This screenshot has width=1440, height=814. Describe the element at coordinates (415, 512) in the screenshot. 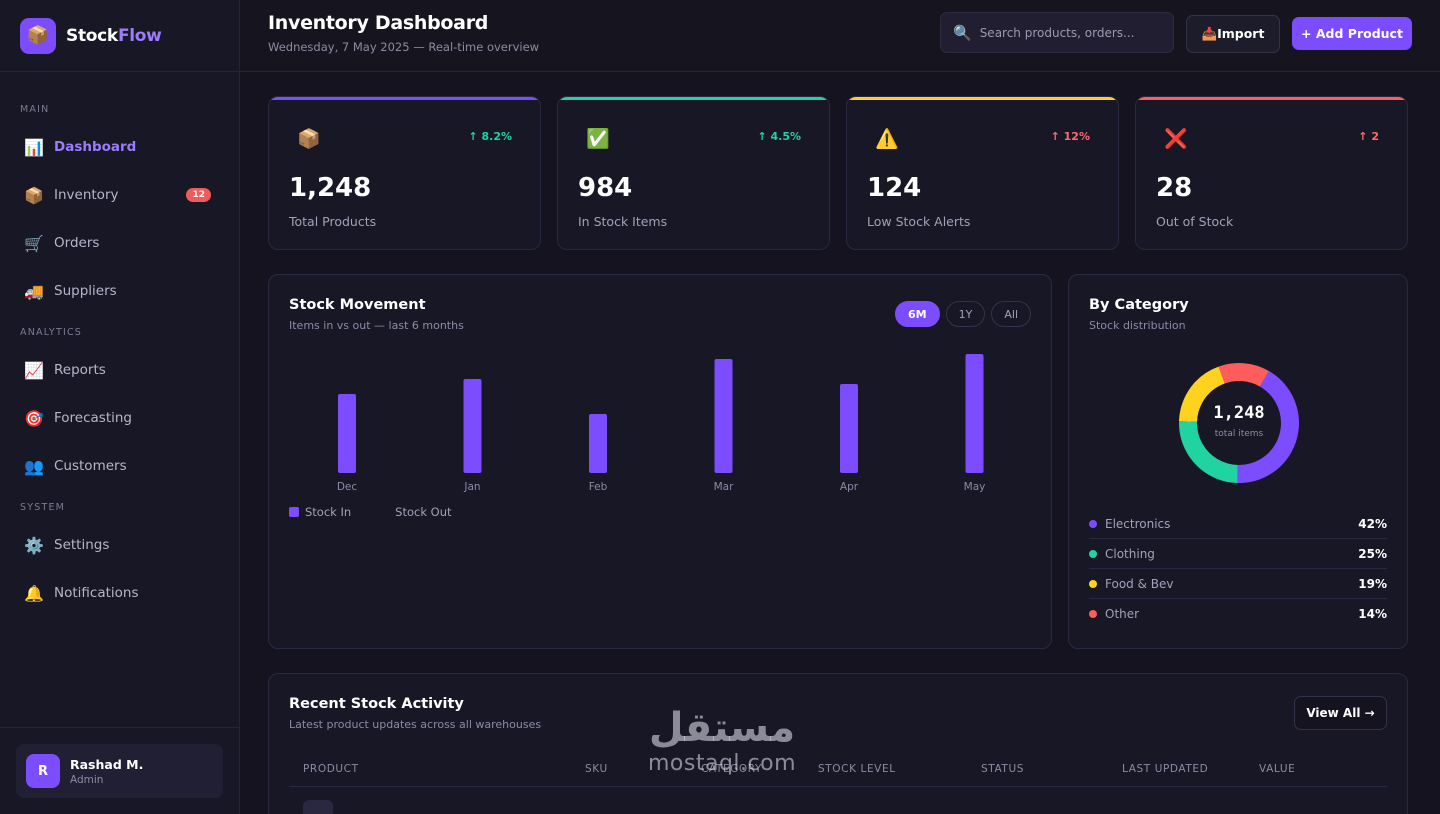

I see `legend-item: Stock Out` at that location.